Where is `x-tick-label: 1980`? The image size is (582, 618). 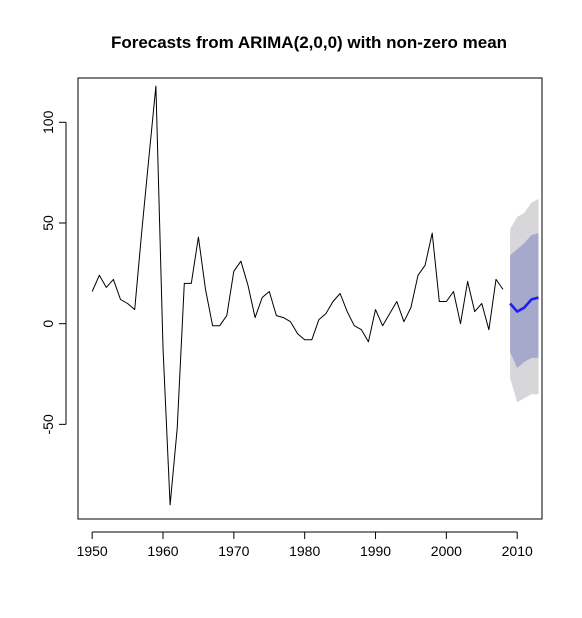
x-tick-label: 1980 is located at coordinates (304, 551).